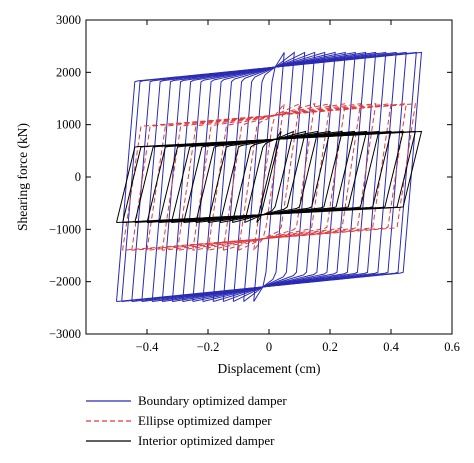  Describe the element at coordinates (147, 347) in the screenshot. I see `x-tick-label-0: −0.4` at that location.